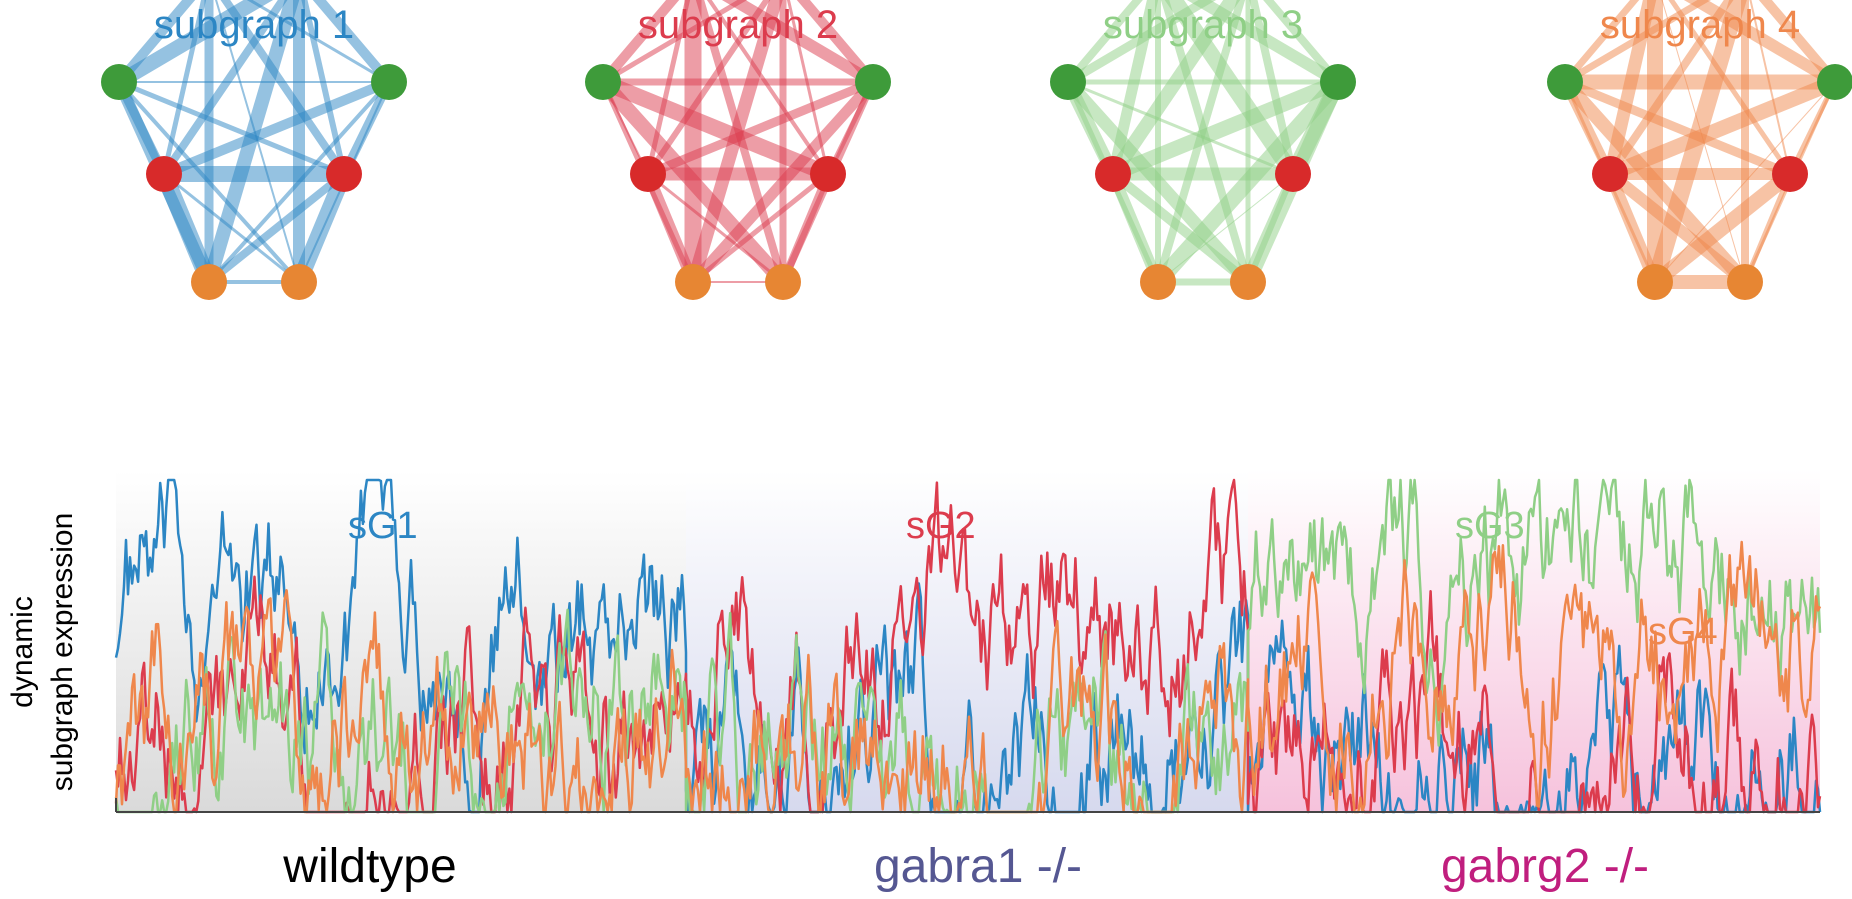  I want to click on y-axis-label-line1: dynamic, so click(22, 652).